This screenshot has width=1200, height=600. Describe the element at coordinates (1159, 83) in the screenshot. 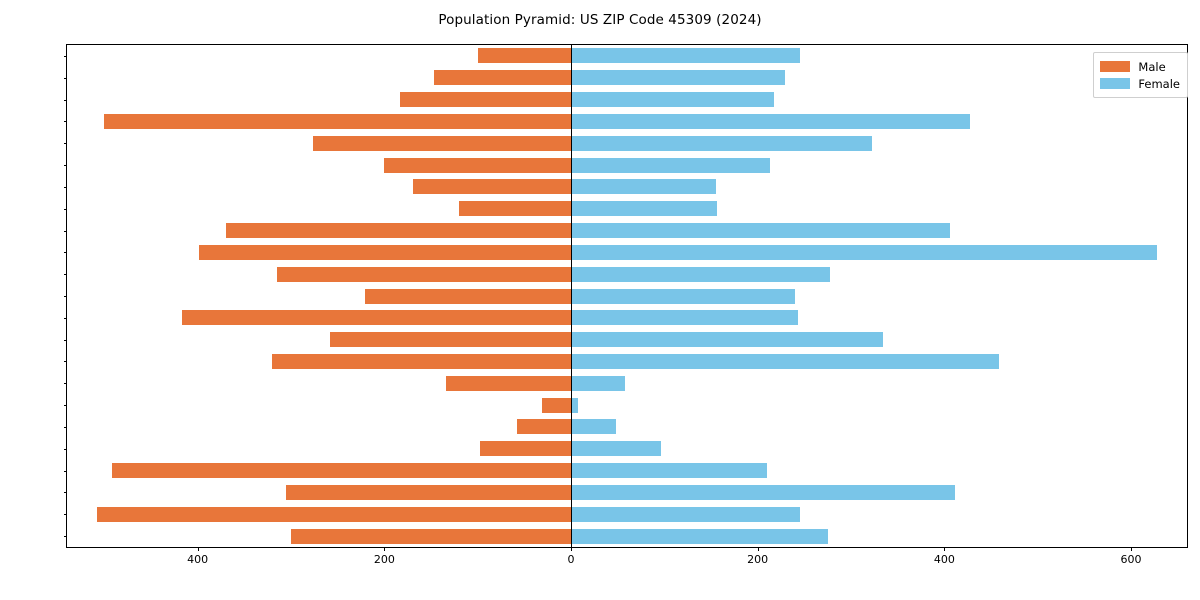

I see `legend-label: Female` at that location.